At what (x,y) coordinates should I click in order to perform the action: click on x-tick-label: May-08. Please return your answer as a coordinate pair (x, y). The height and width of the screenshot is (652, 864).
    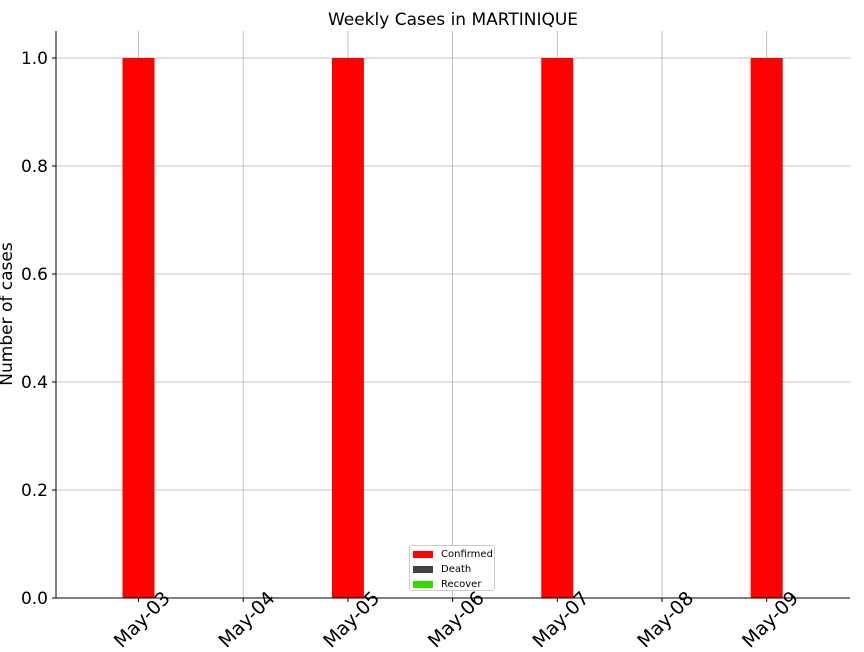
    Looking at the image, I should click on (665, 617).